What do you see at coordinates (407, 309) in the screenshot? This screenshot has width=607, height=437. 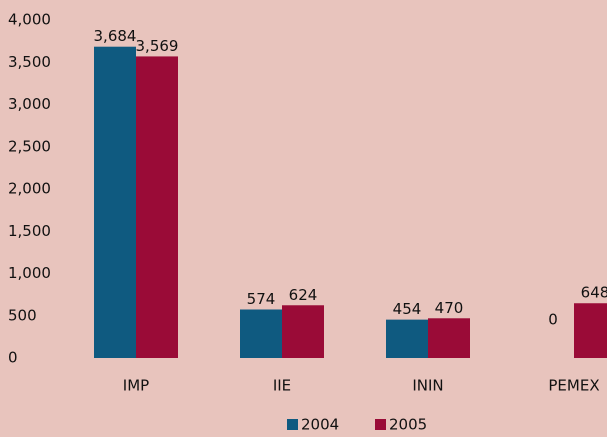 I see `data-label: 454` at bounding box center [407, 309].